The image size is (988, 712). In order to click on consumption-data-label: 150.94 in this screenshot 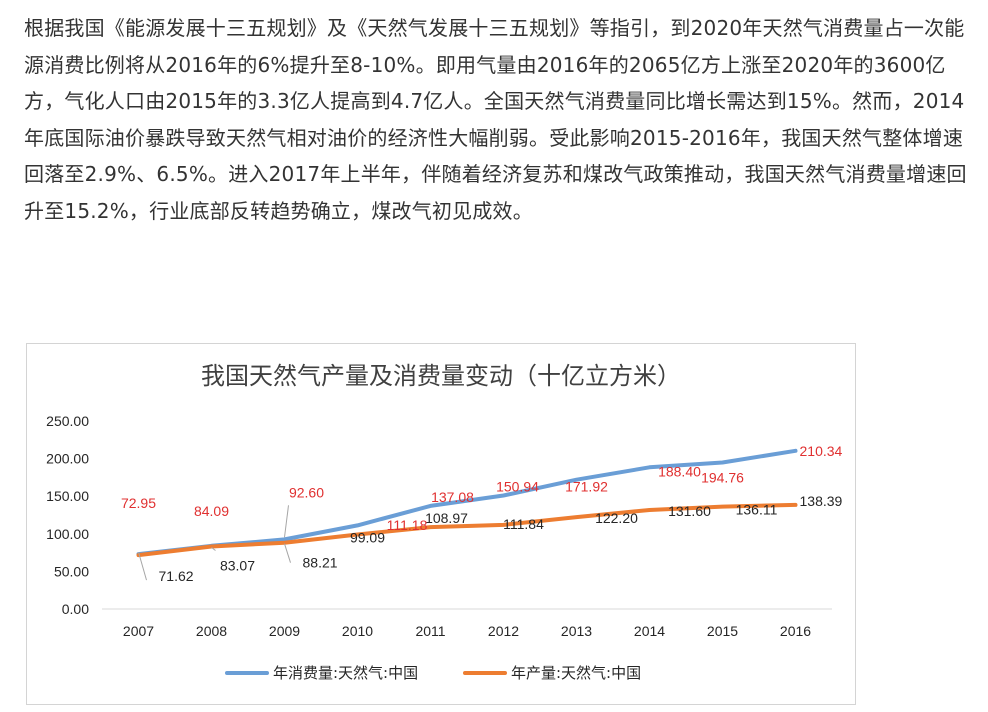, I will do `click(517, 486)`.